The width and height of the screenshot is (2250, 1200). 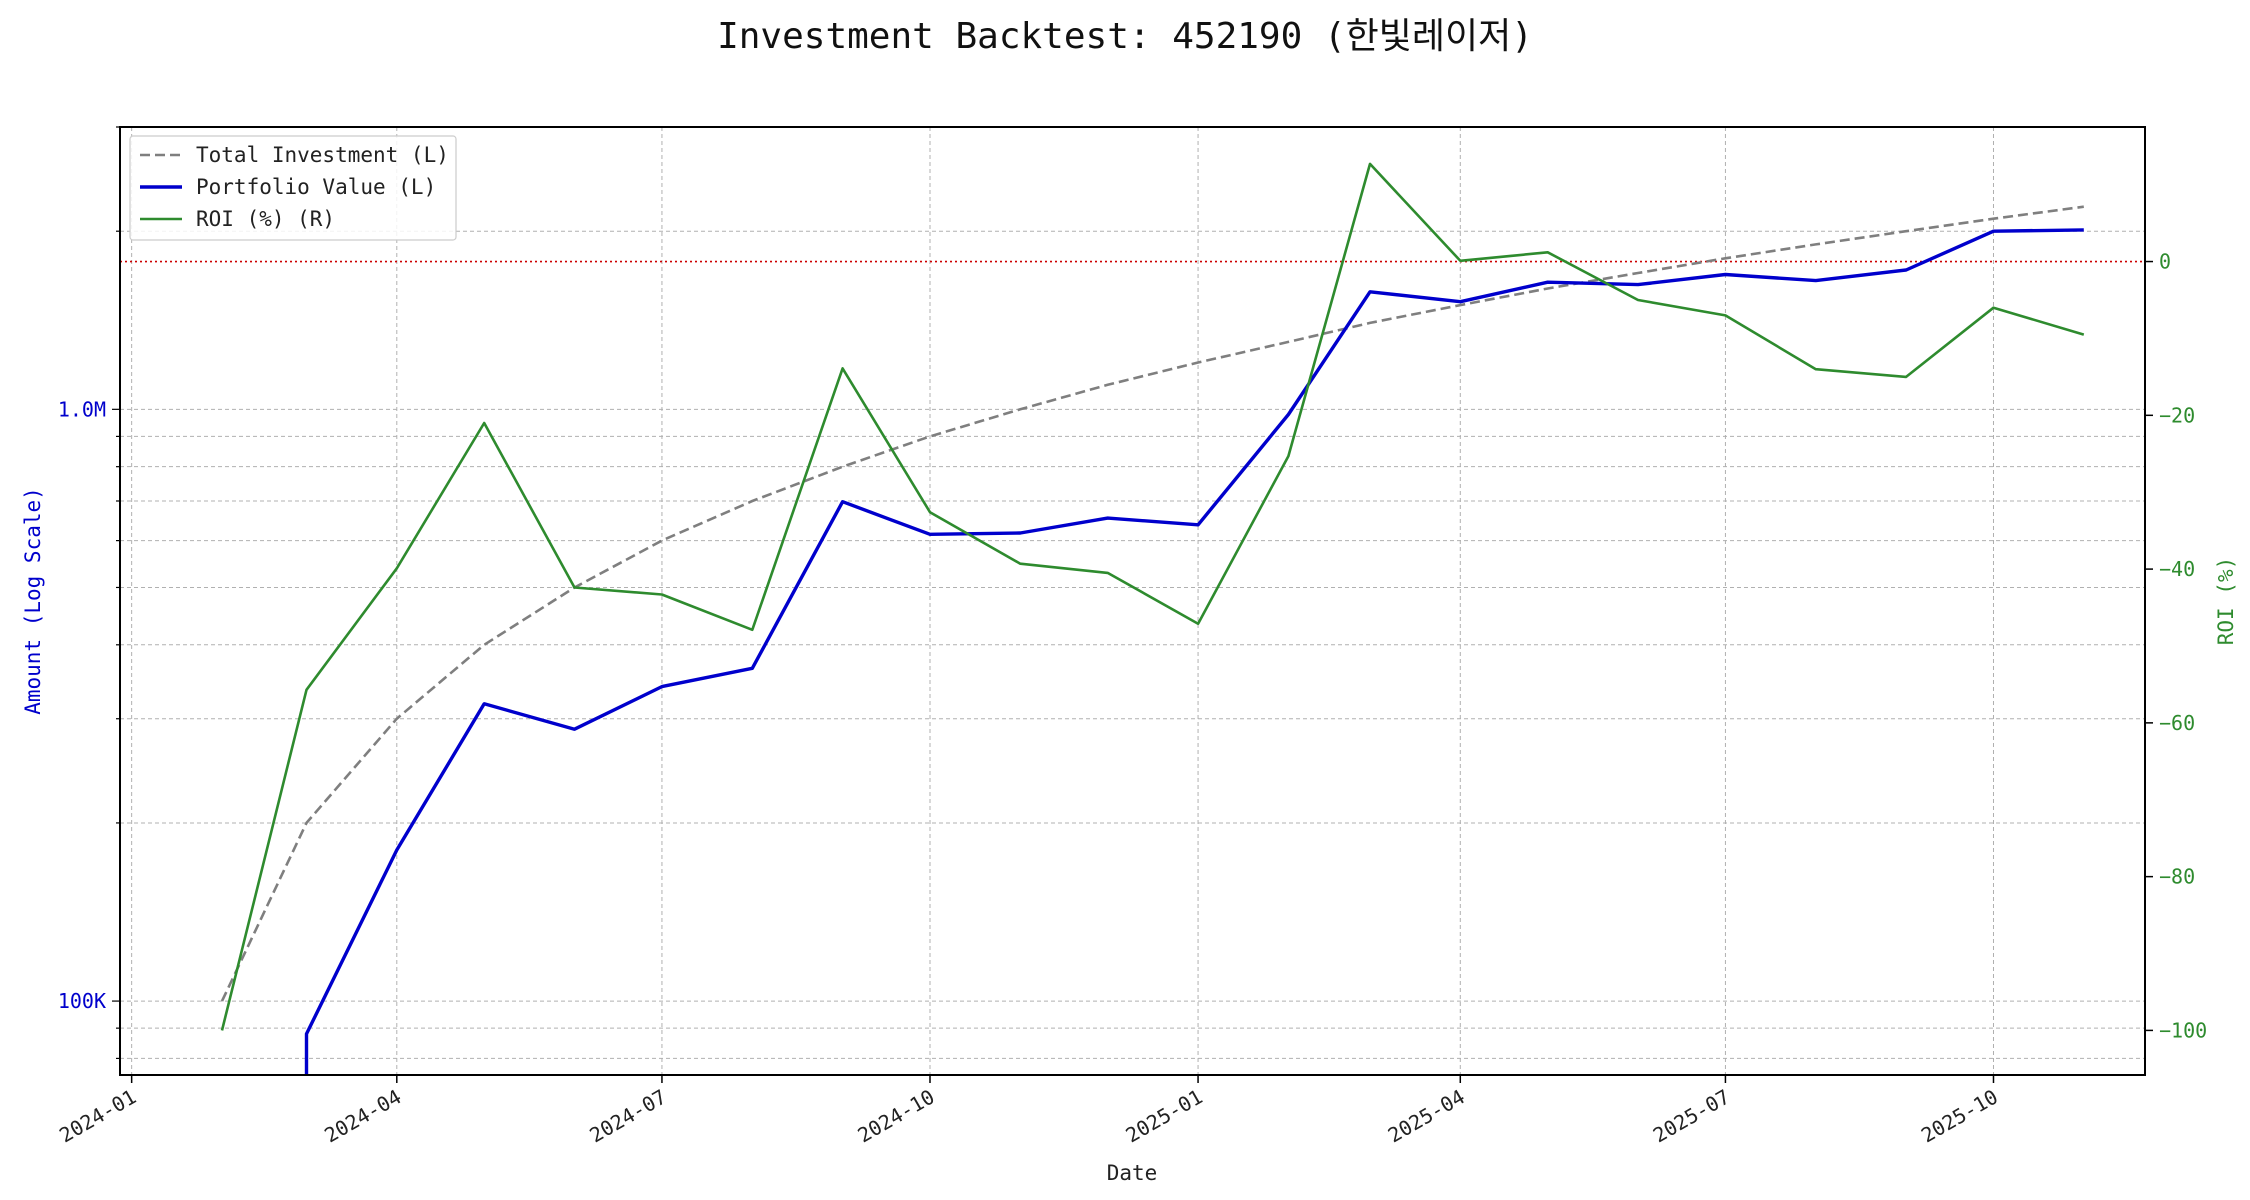 I want to click on x-tick-label: 2025-07, so click(x=1691, y=1116).